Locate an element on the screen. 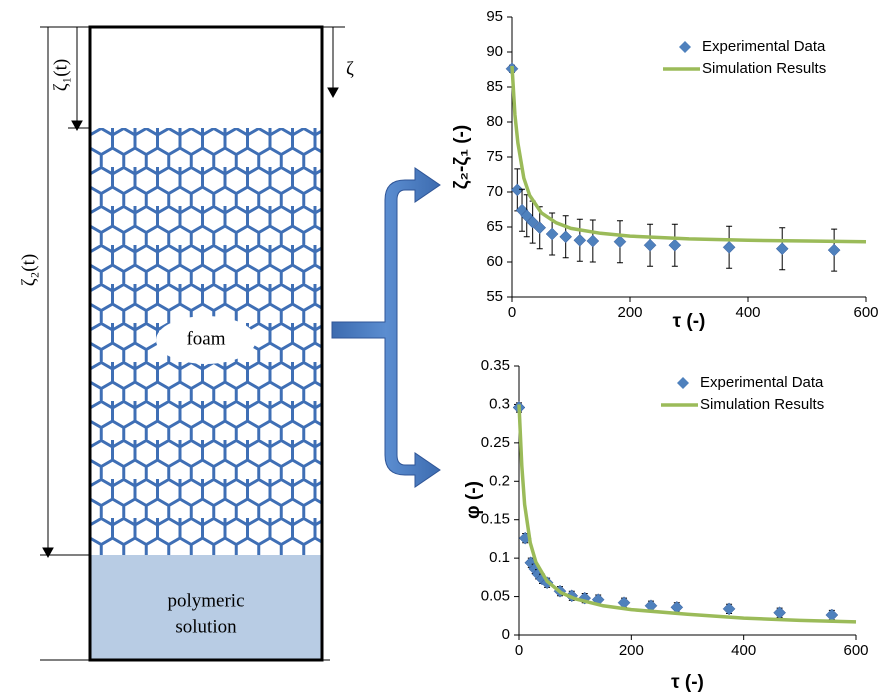 The height and width of the screenshot is (698, 886). y-tick-label: 60 is located at coordinates (494, 261).